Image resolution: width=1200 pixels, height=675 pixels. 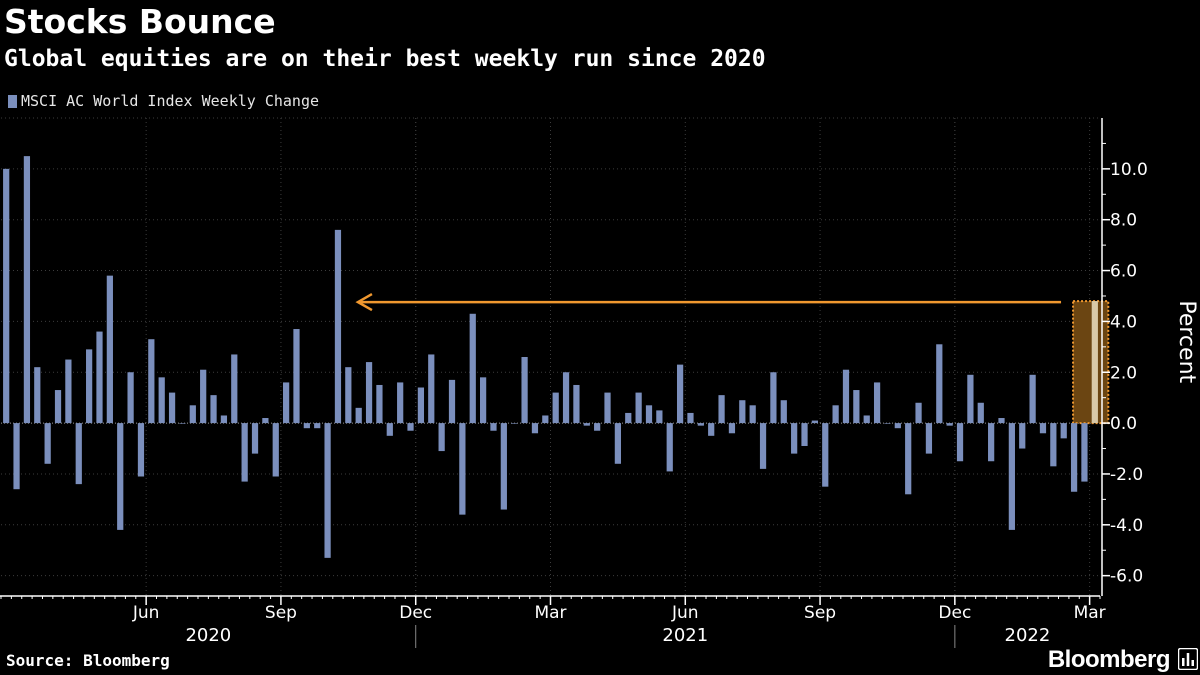 What do you see at coordinates (1094, 362) in the screenshot?
I see `highlight-bar` at bounding box center [1094, 362].